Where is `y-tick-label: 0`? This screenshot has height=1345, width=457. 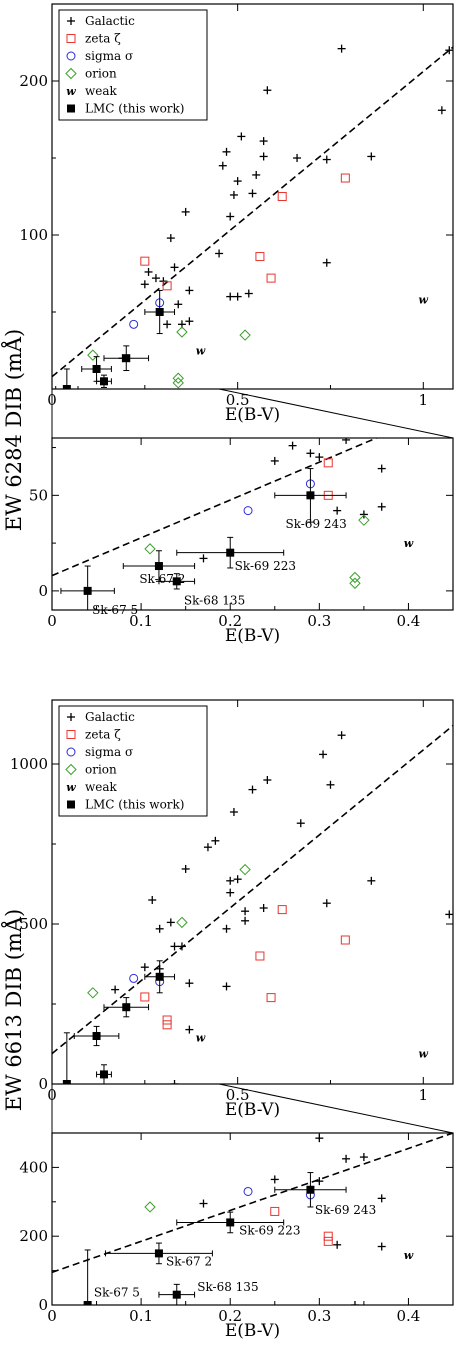 y-tick-label: 0 is located at coordinates (43, 591).